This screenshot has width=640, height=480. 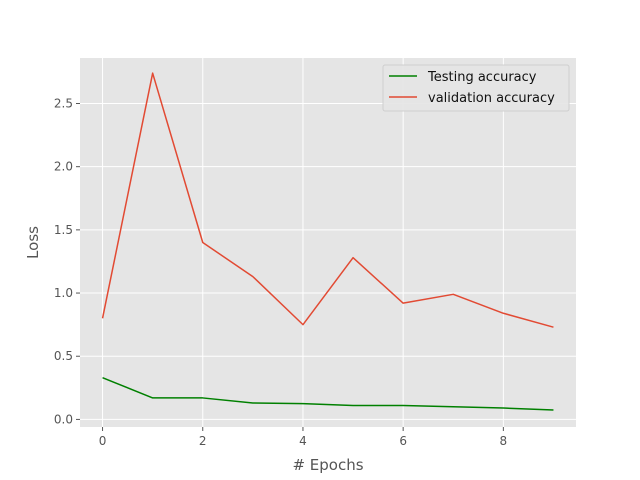 What do you see at coordinates (63, 103) in the screenshot?
I see `y-tick-label: 2.5` at bounding box center [63, 103].